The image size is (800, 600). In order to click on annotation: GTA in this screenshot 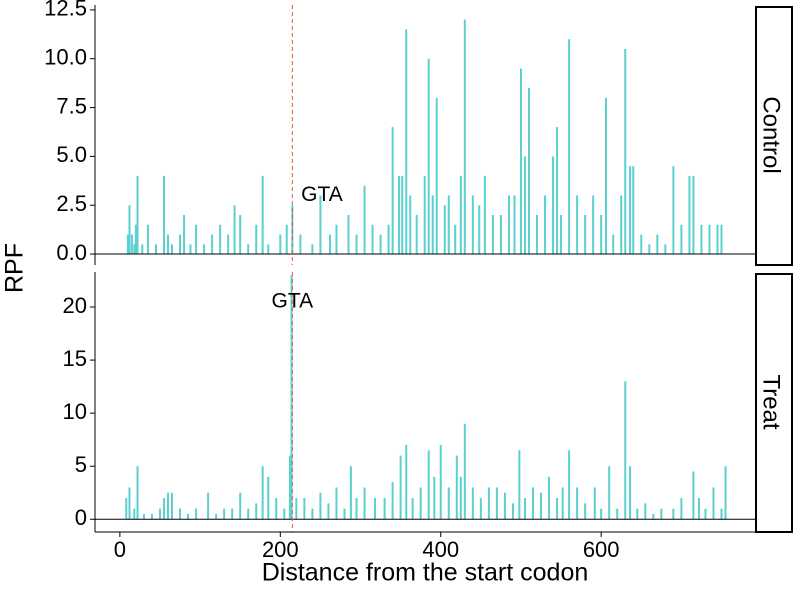, I will do `click(293, 300)`.